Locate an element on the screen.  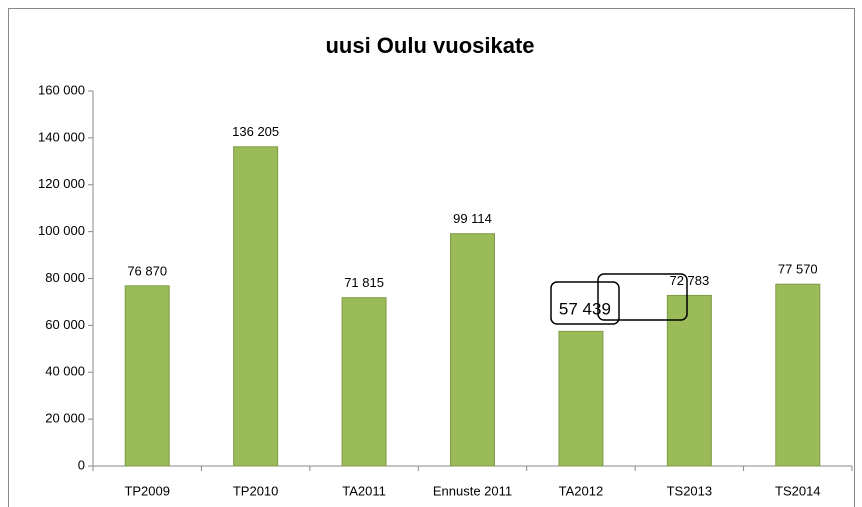
y-tick-label: 20 000 is located at coordinates (65, 418).